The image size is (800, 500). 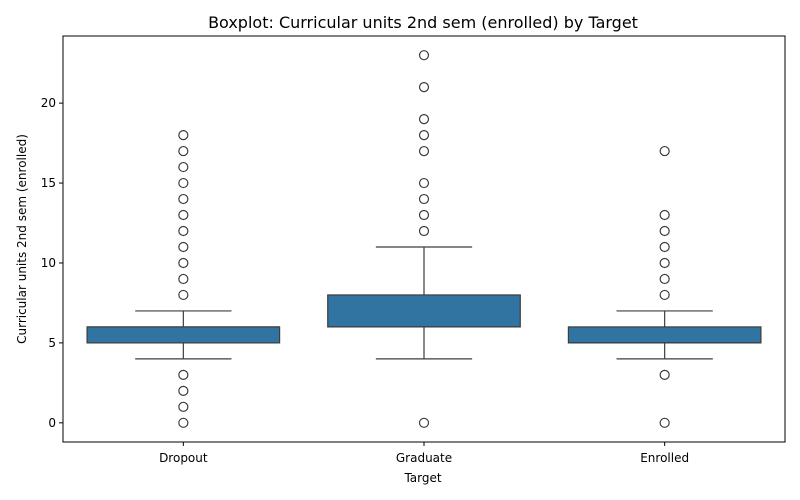 I want to click on x-tick-label: Enrolled, so click(x=664, y=458).